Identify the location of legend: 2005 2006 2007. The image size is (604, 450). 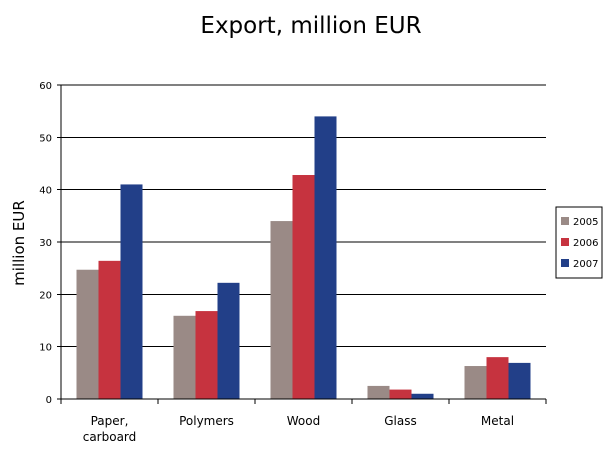
(579, 242).